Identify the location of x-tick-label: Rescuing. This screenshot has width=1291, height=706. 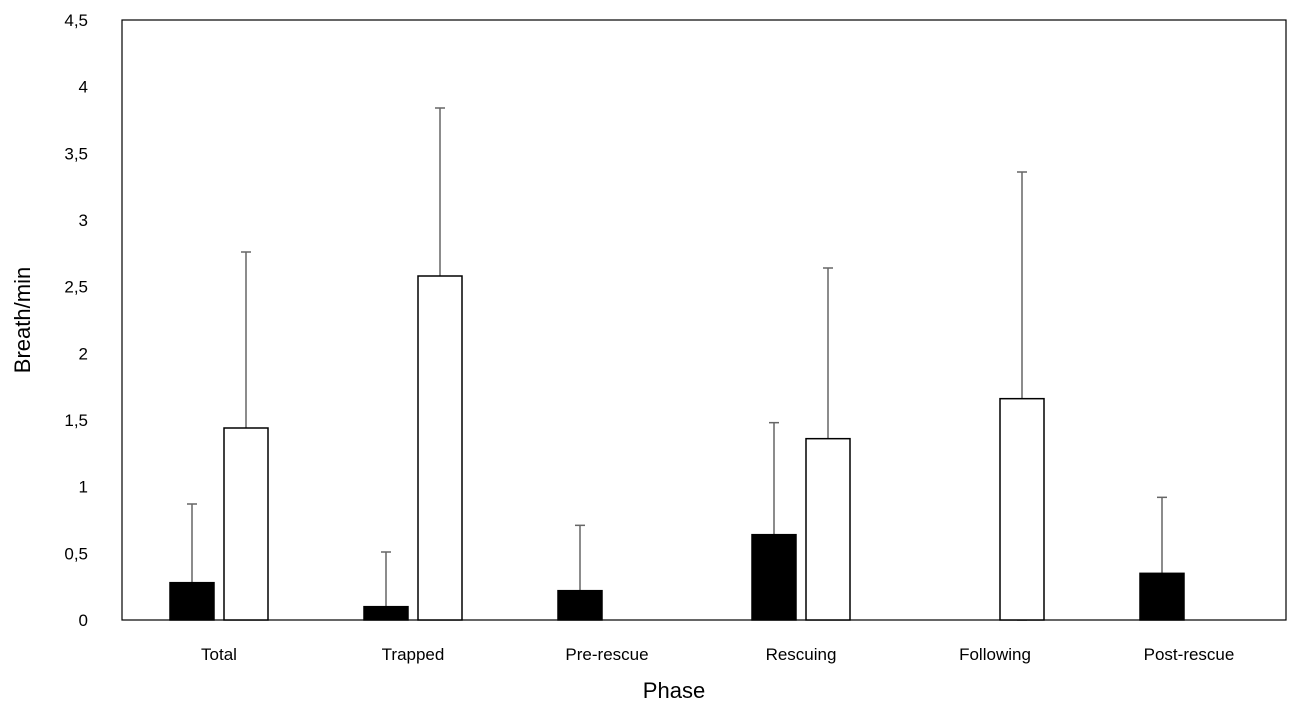
(801, 654).